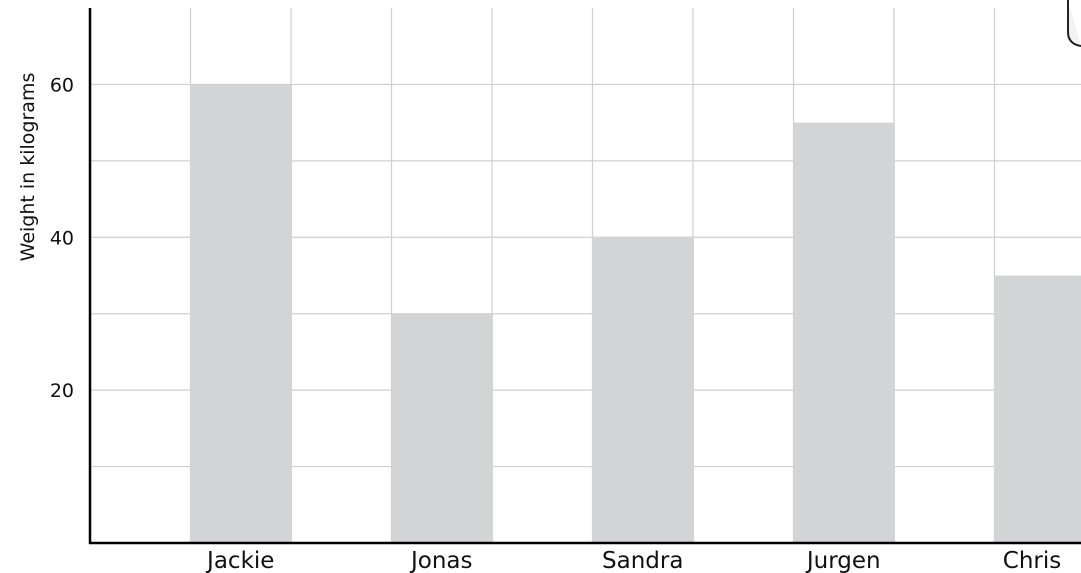  I want to click on category-label: Chris, so click(1032, 560).